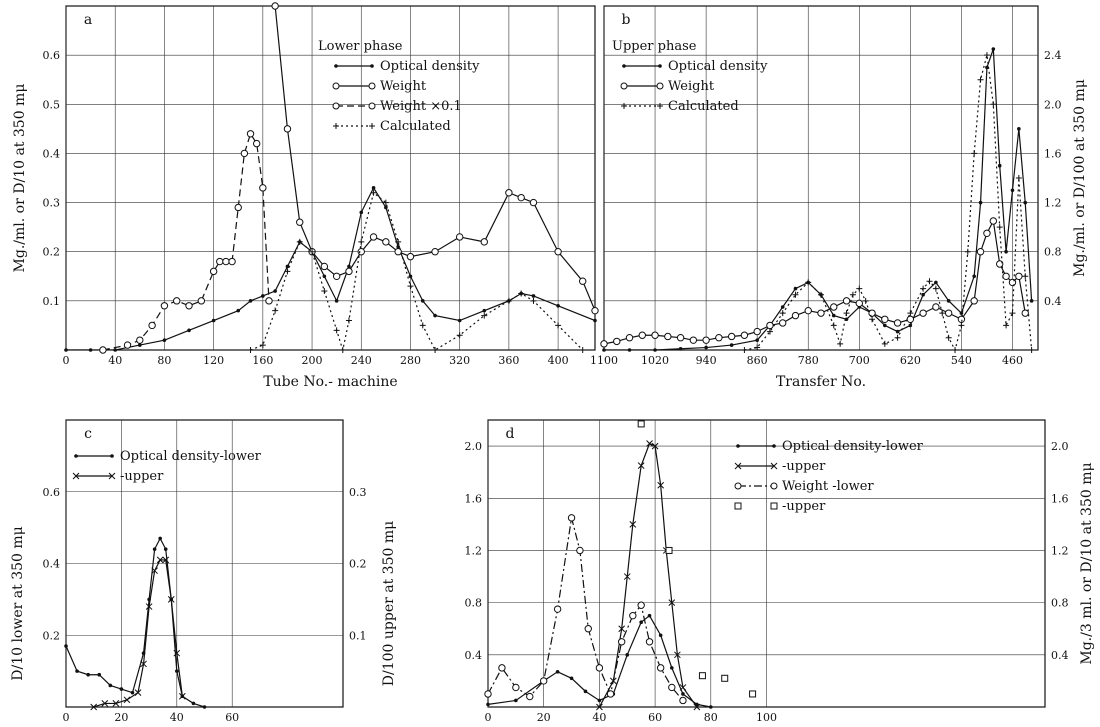  What do you see at coordinates (828, 486) in the screenshot?
I see `panel-d-legend-2-label: Weight -lower` at bounding box center [828, 486].